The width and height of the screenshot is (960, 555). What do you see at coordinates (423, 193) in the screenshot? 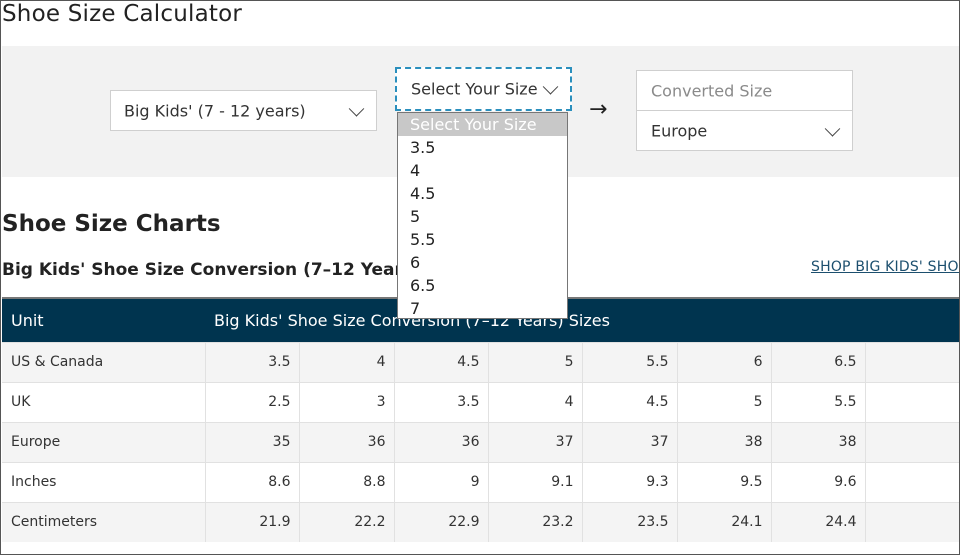
I see `dropdown-option: 4.5` at bounding box center [423, 193].